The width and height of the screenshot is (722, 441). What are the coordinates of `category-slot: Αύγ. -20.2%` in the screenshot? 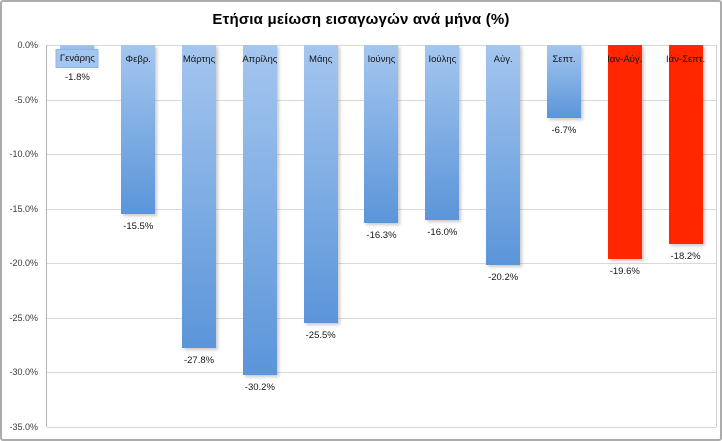 It's located at (503, 236).